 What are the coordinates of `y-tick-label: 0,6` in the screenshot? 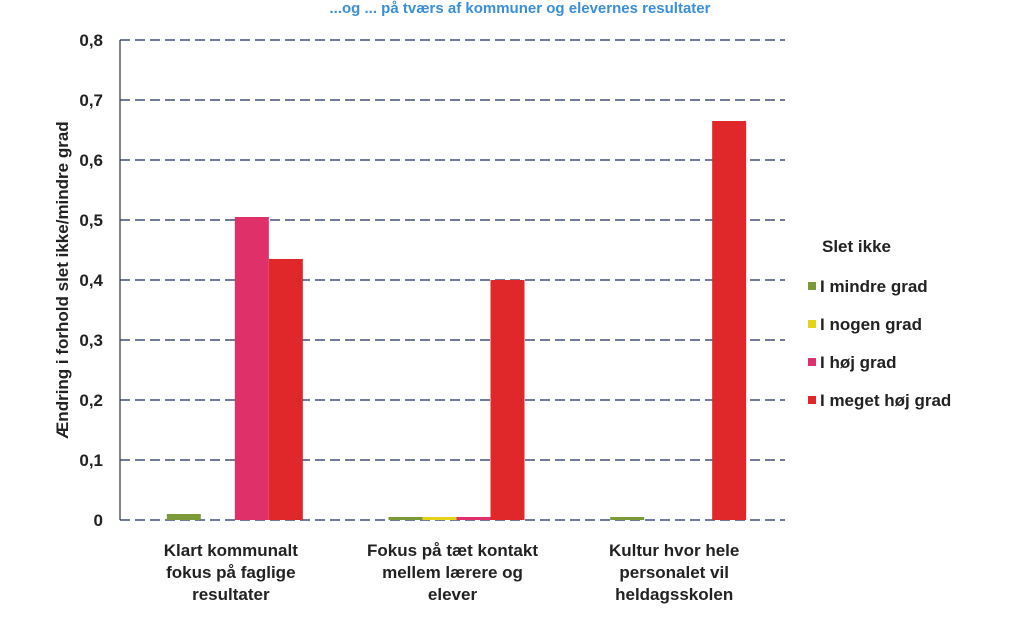 It's located at (91, 160).